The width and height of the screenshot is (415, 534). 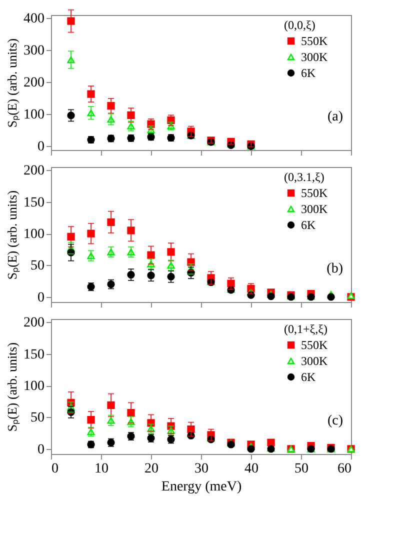 I want to click on y-tick-label: 400, so click(x=34, y=19).